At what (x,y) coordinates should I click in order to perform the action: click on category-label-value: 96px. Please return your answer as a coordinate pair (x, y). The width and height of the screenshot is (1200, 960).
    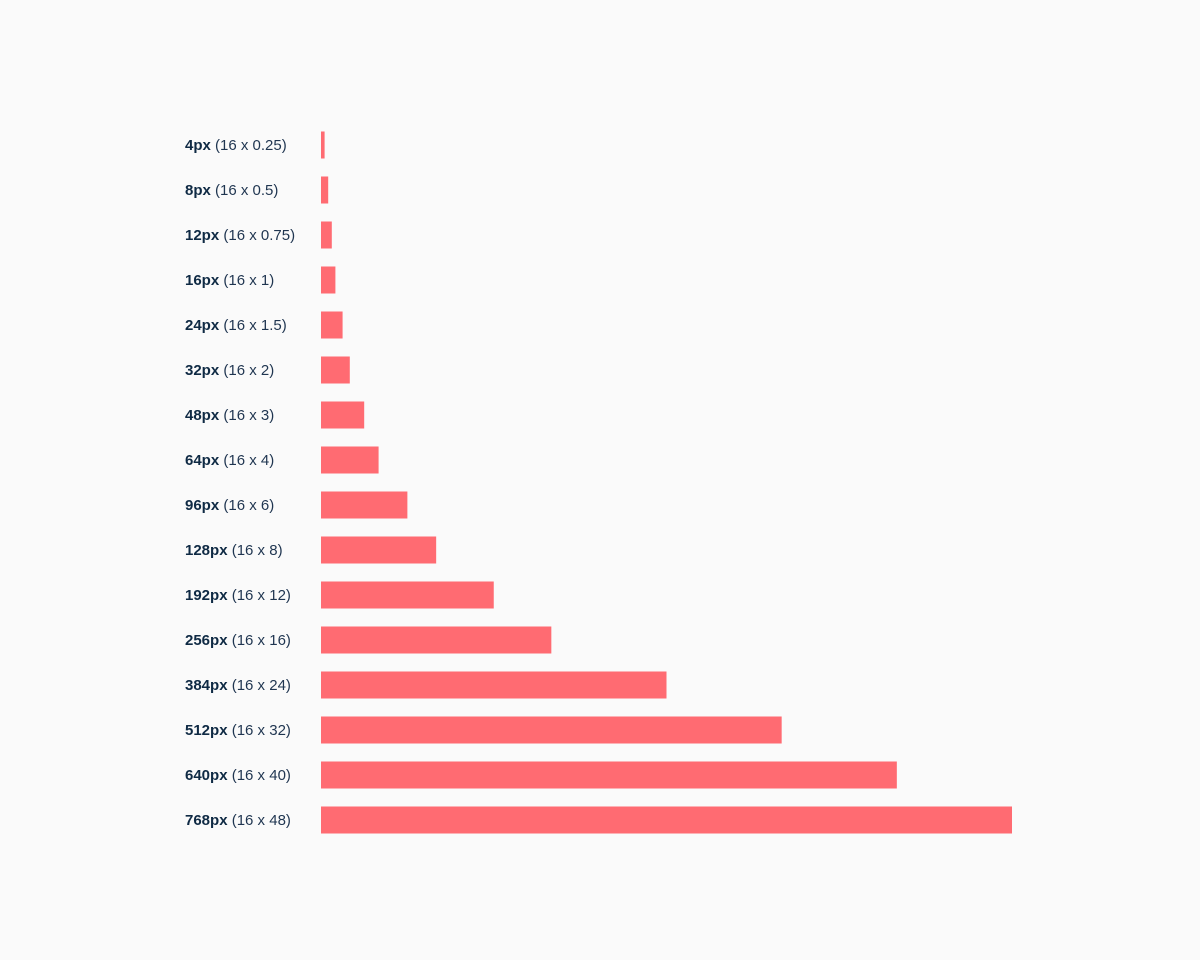
    Looking at the image, I should click on (202, 505).